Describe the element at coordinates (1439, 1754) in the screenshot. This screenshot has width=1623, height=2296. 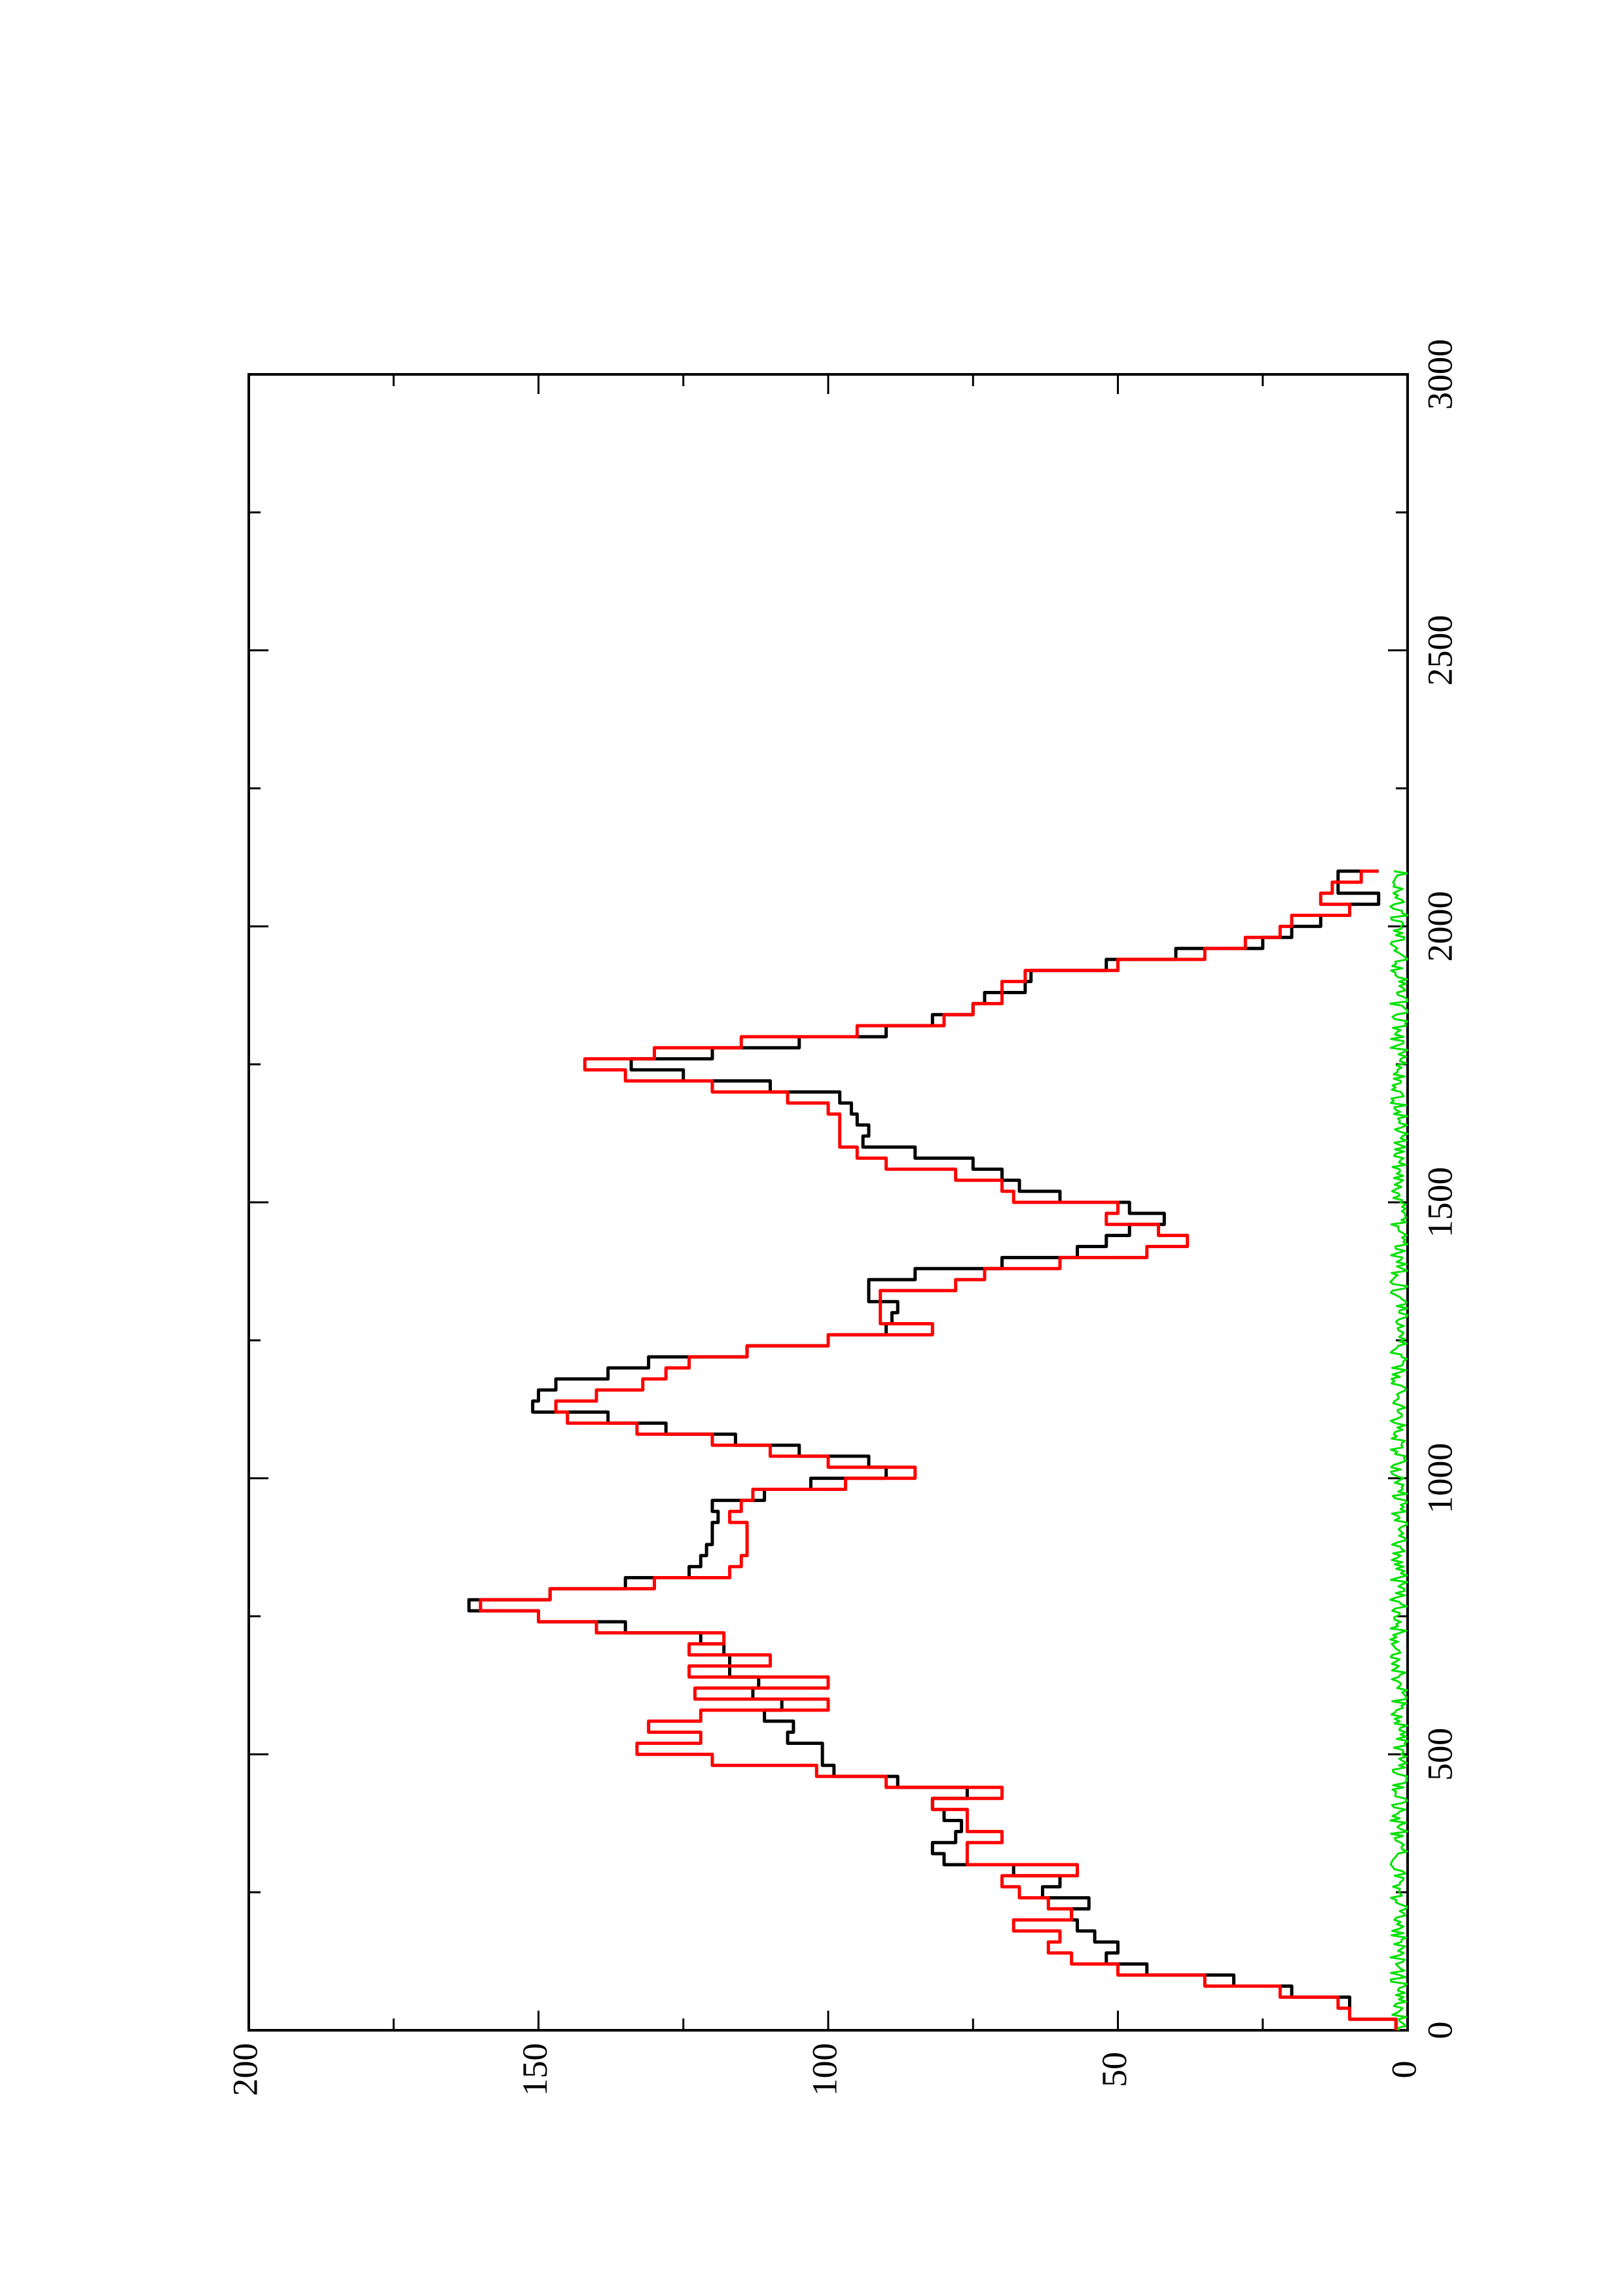
I see `x-tick-label: 500` at that location.